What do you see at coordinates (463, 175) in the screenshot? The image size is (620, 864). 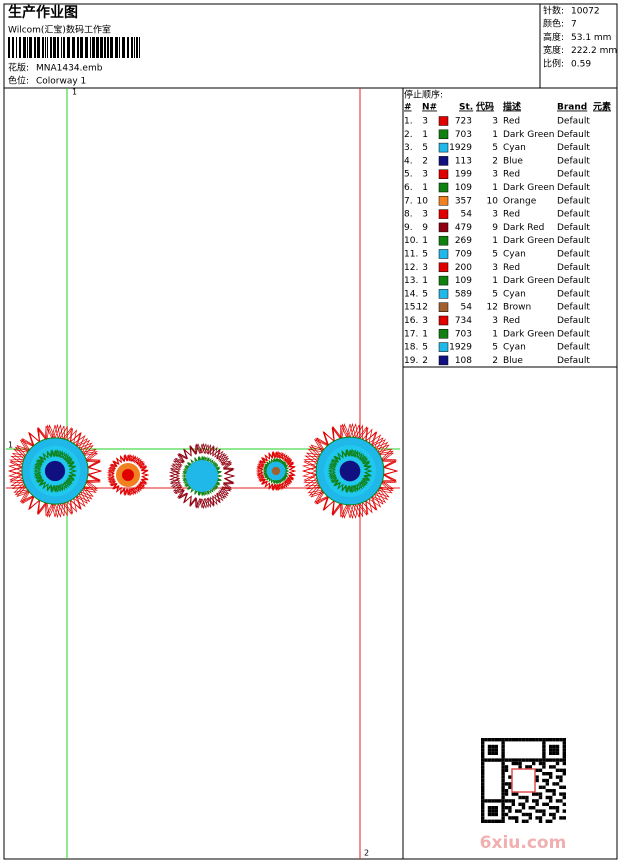 I see `stitch-count: 199` at bounding box center [463, 175].